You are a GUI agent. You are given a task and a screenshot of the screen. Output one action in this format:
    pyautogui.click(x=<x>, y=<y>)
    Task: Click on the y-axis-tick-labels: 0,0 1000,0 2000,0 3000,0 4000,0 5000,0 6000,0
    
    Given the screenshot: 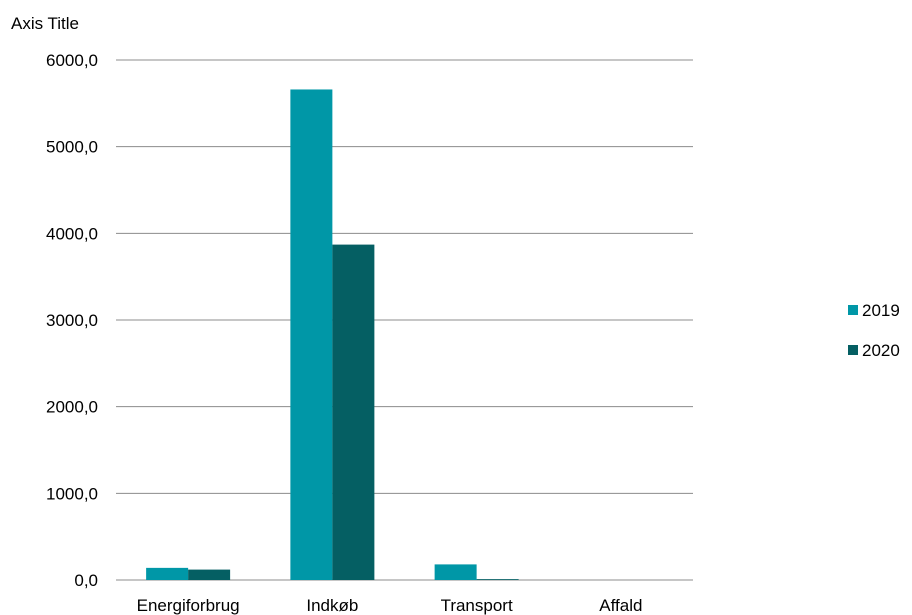 What is the action you would take?
    pyautogui.click(x=72, y=320)
    